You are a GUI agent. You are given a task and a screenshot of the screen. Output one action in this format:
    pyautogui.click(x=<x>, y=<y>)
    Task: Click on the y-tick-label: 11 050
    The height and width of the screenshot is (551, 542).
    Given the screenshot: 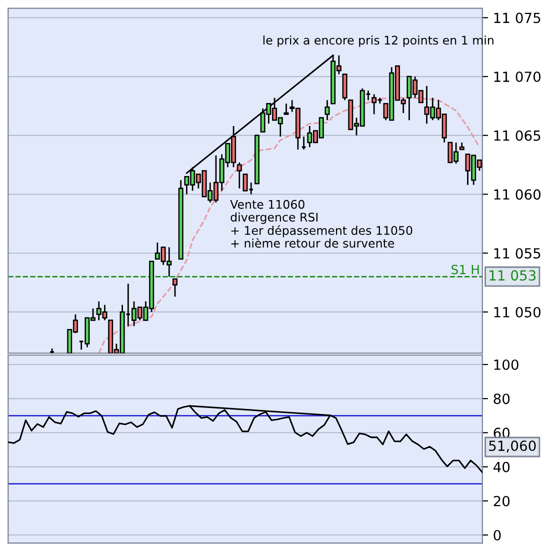 What is the action you would take?
    pyautogui.click(x=517, y=312)
    